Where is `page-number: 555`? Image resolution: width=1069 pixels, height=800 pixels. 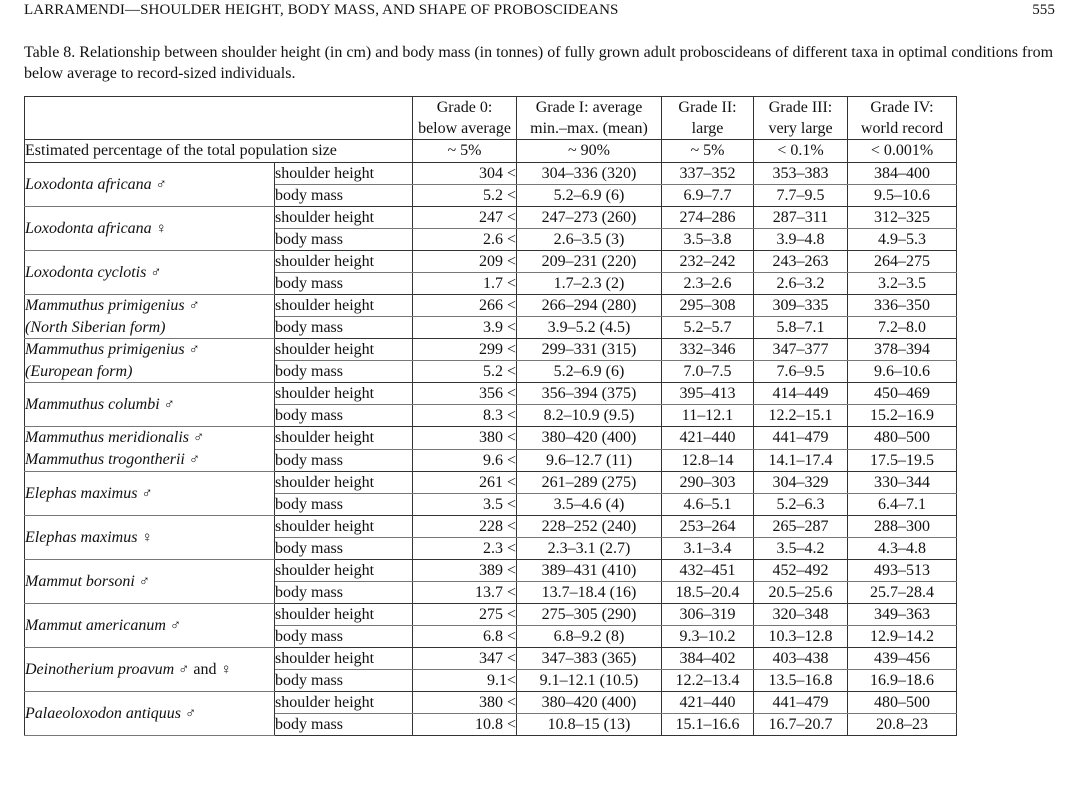
page-number: 555 is located at coordinates (1043, 9).